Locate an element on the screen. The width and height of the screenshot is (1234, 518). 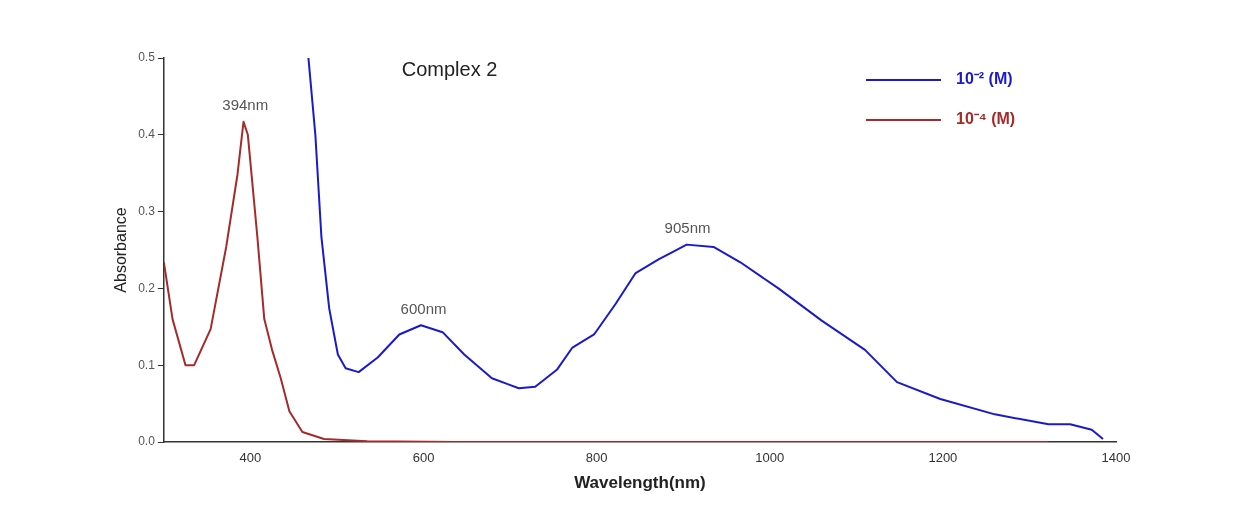
x-tick-label: 1200 is located at coordinates (943, 458).